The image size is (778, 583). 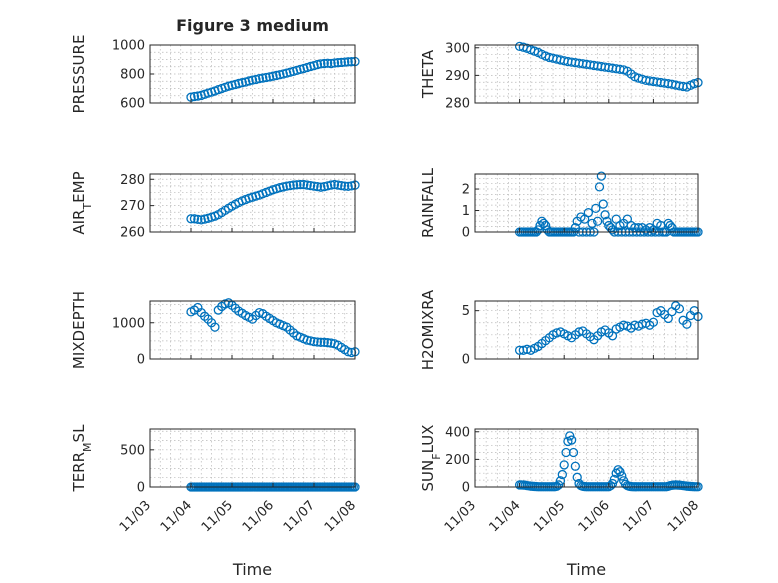 I want to click on y-axis-label: THETA, so click(x=428, y=74).